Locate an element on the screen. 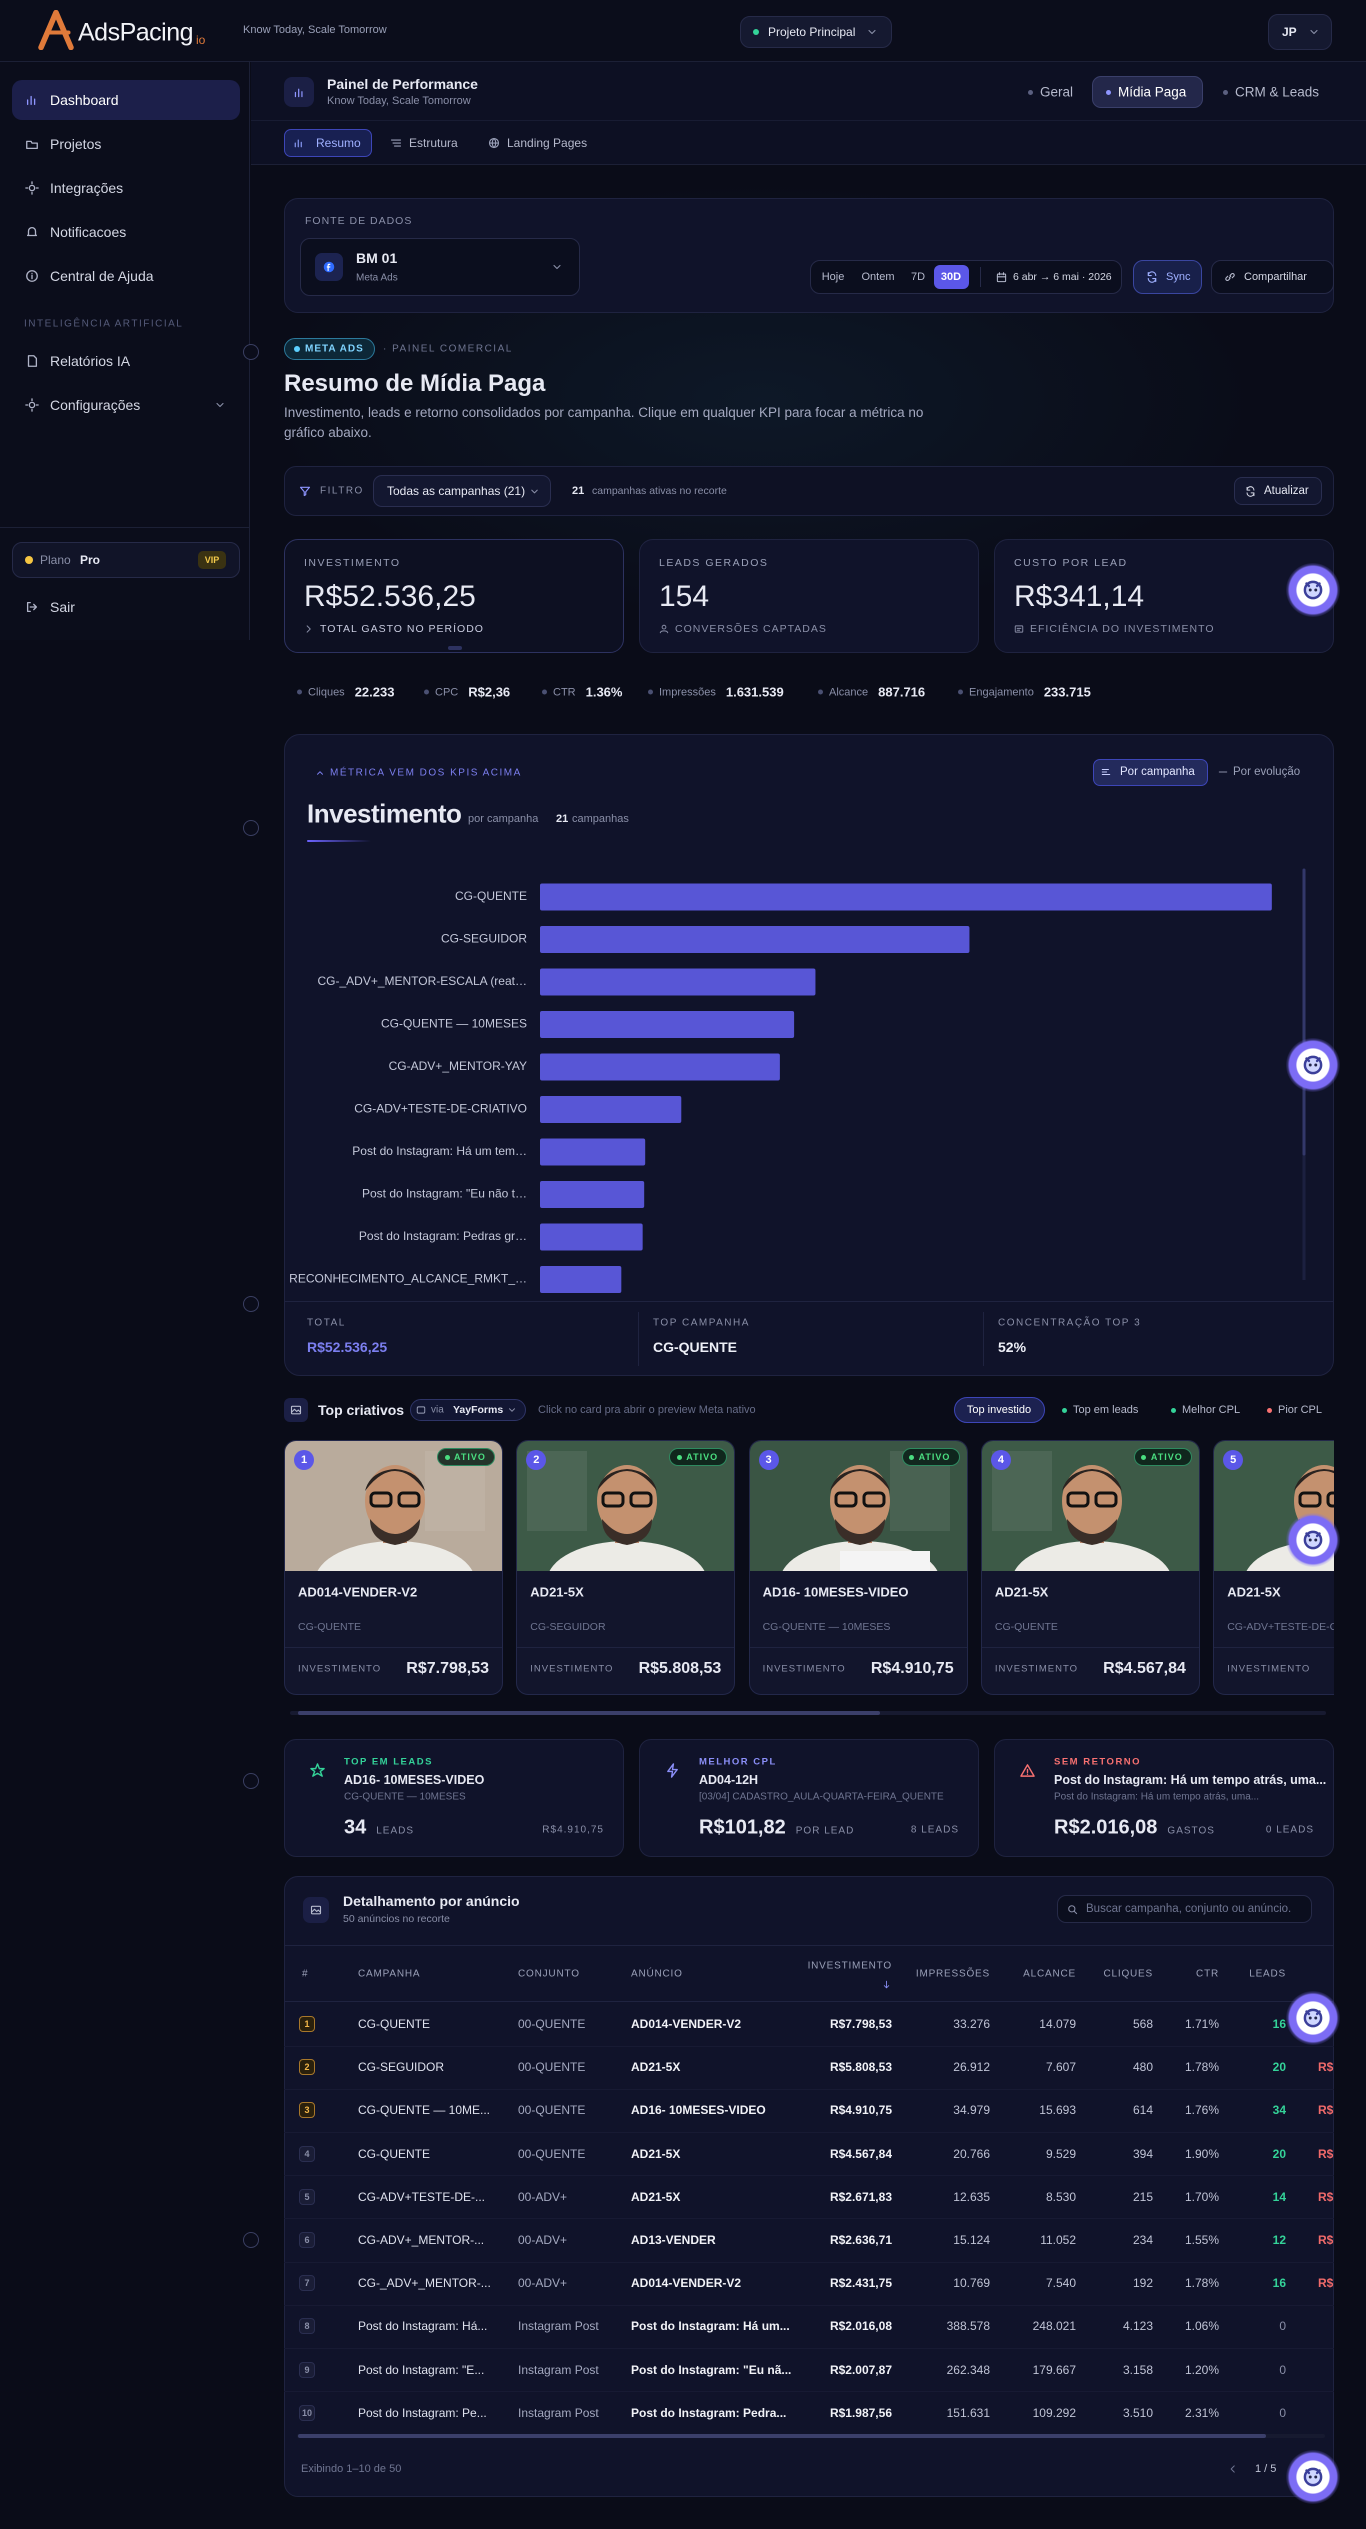 This screenshot has height=2529, width=1366. metric-item: Alcance 887.716 is located at coordinates (871, 692).